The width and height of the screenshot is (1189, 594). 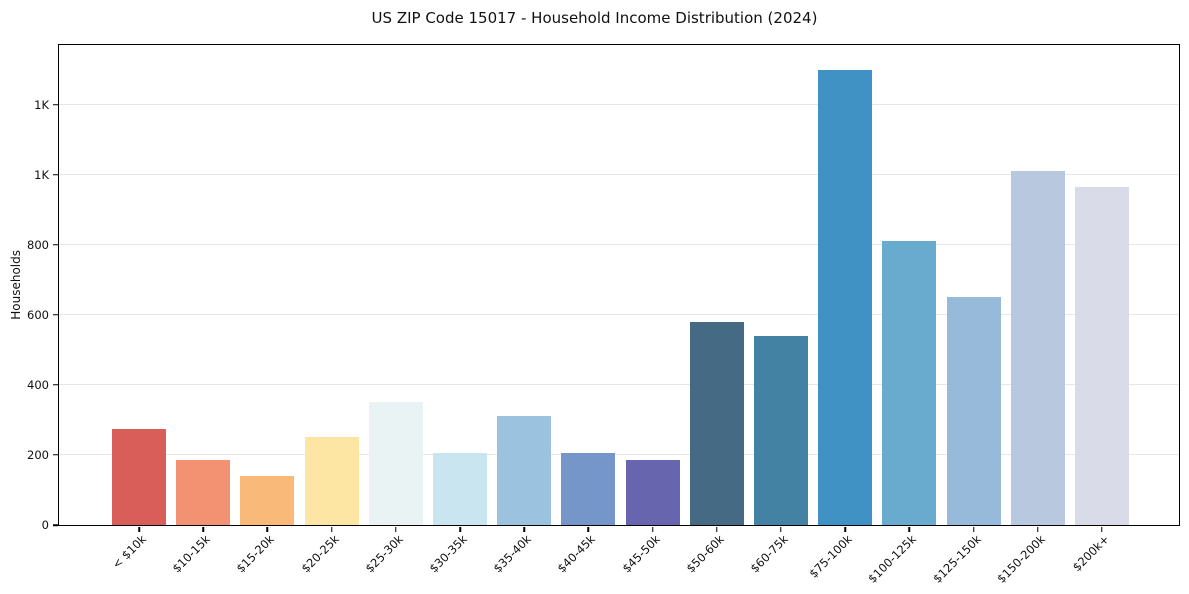 I want to click on x-tick-label-0: < $10k, so click(x=129, y=552).